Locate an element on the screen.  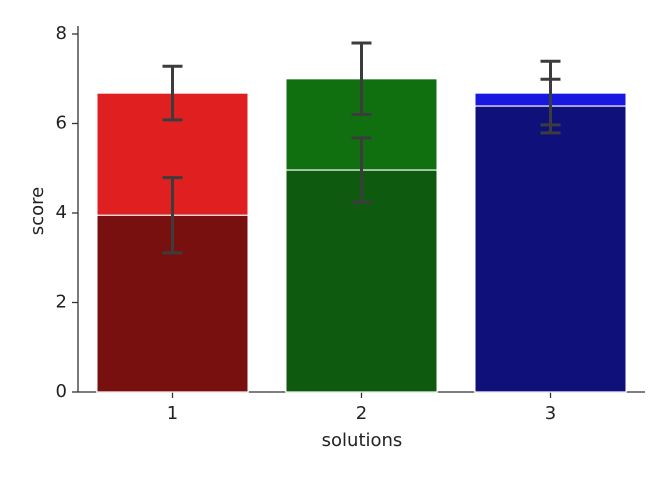
y-tick-label: 6 is located at coordinates (61, 123).